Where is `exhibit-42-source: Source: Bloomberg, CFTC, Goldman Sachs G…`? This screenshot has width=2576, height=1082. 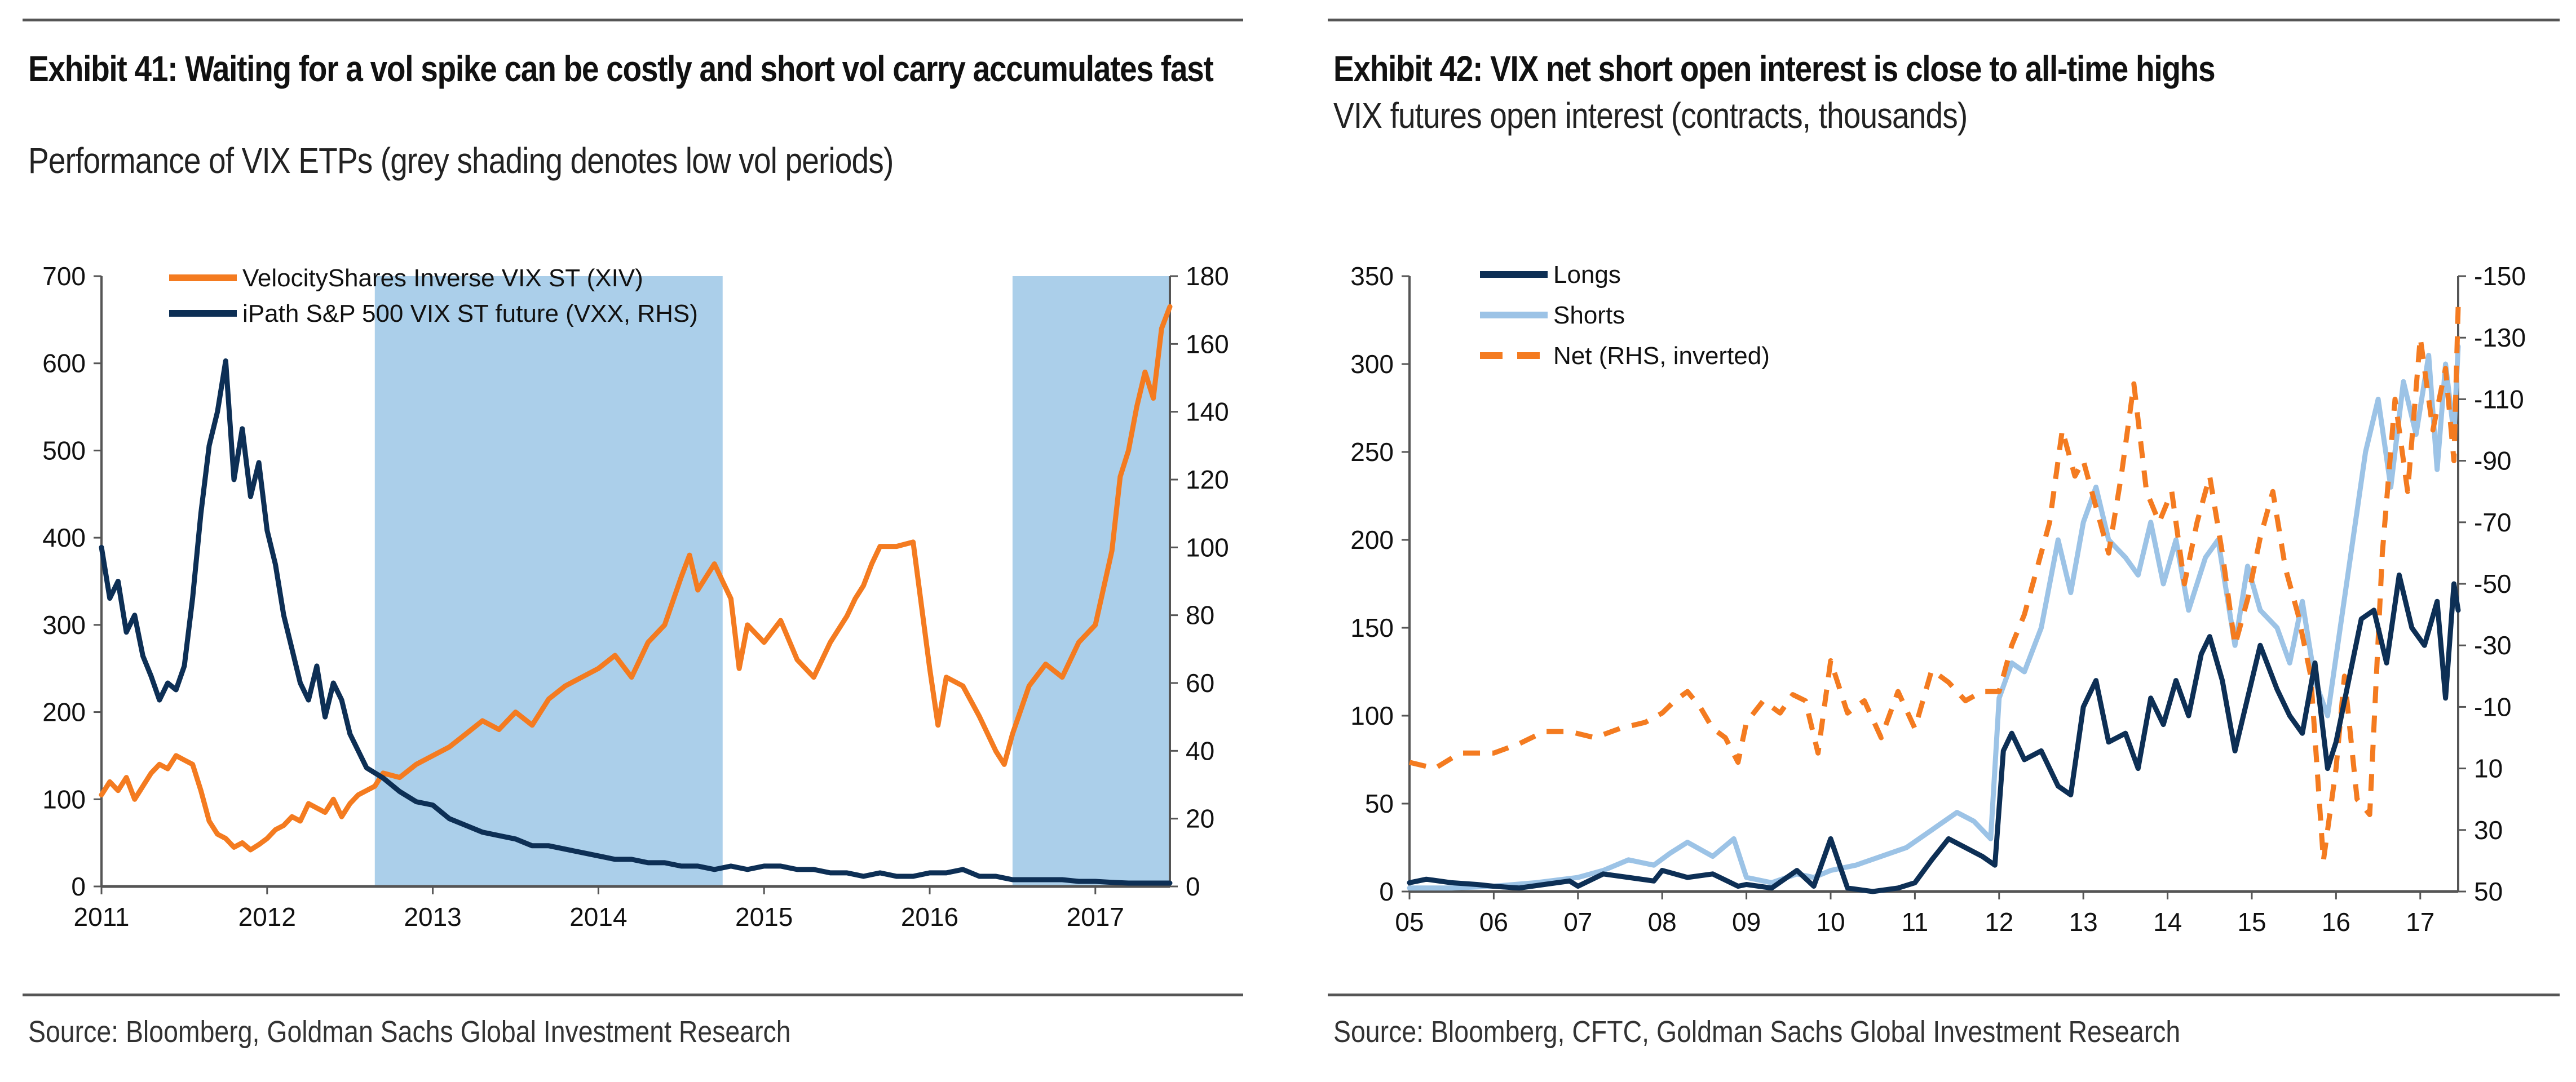
exhibit-42-source: Source: Bloomberg, CFTC, Goldman Sachs G… is located at coordinates (1757, 1032).